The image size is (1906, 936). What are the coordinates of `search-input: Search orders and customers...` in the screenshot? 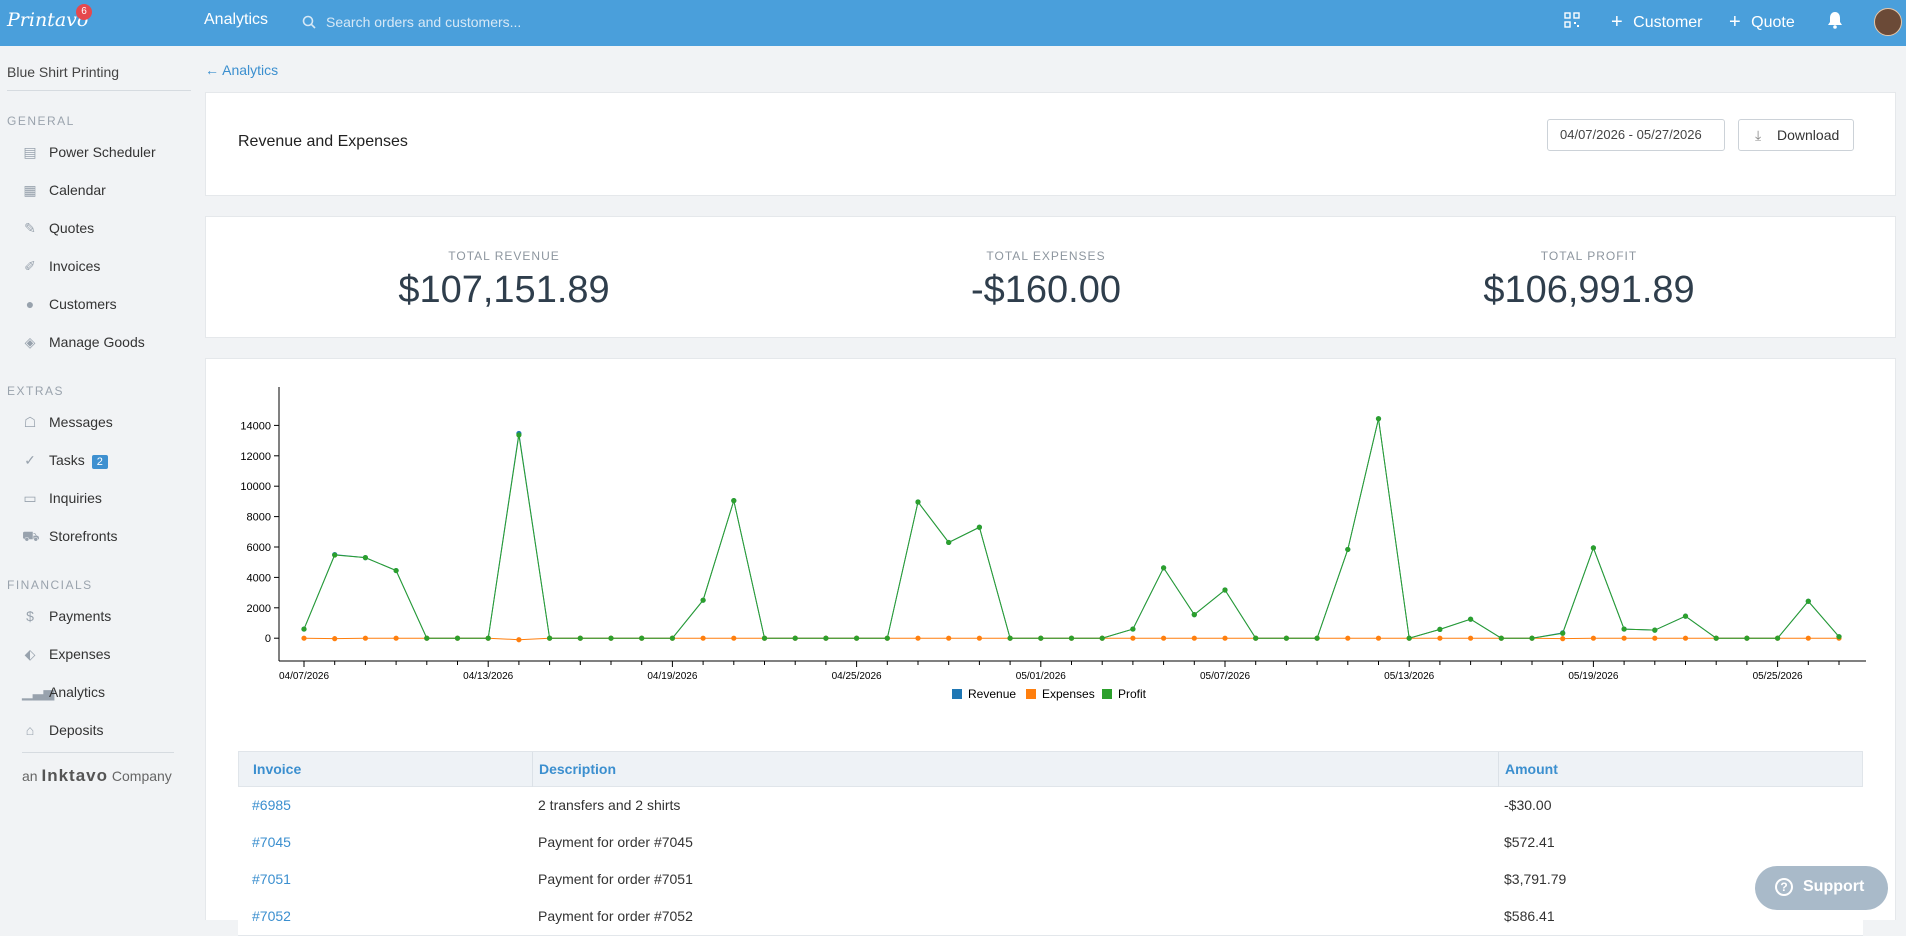 It's located at (562, 23).